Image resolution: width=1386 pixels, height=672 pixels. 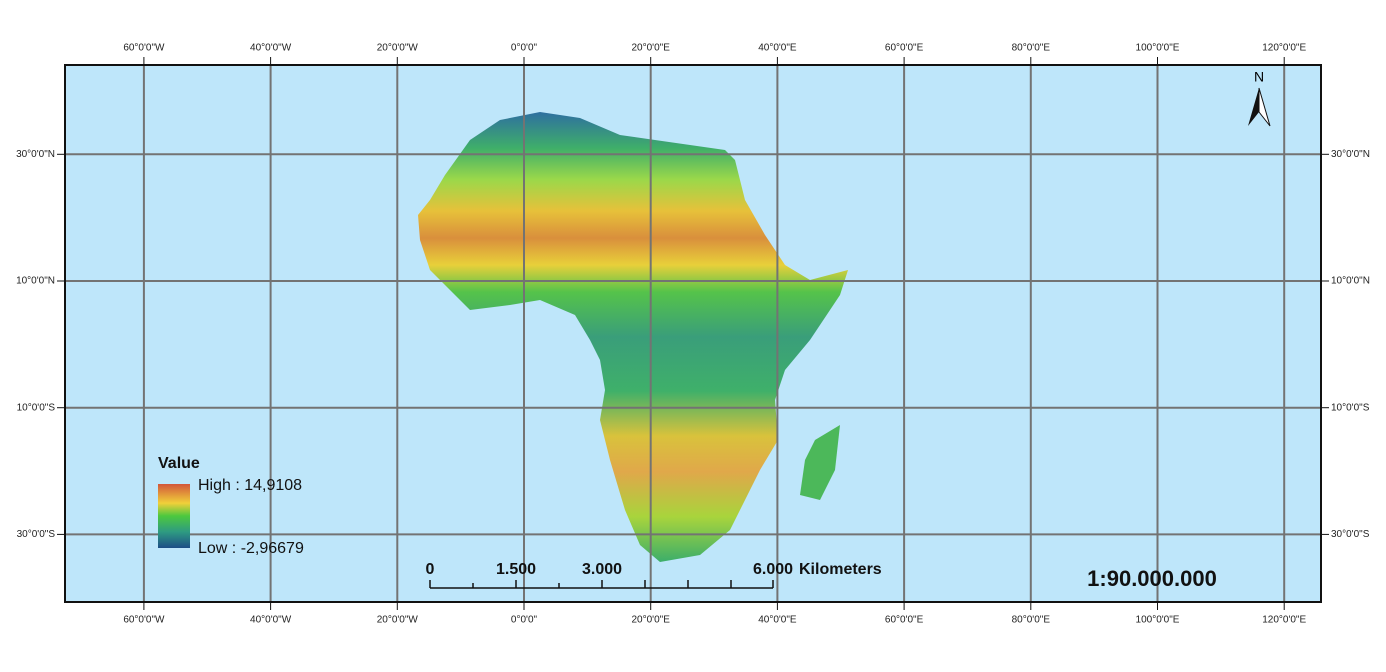 What do you see at coordinates (840, 569) in the screenshot?
I see `scale-unit: Kilometers` at bounding box center [840, 569].